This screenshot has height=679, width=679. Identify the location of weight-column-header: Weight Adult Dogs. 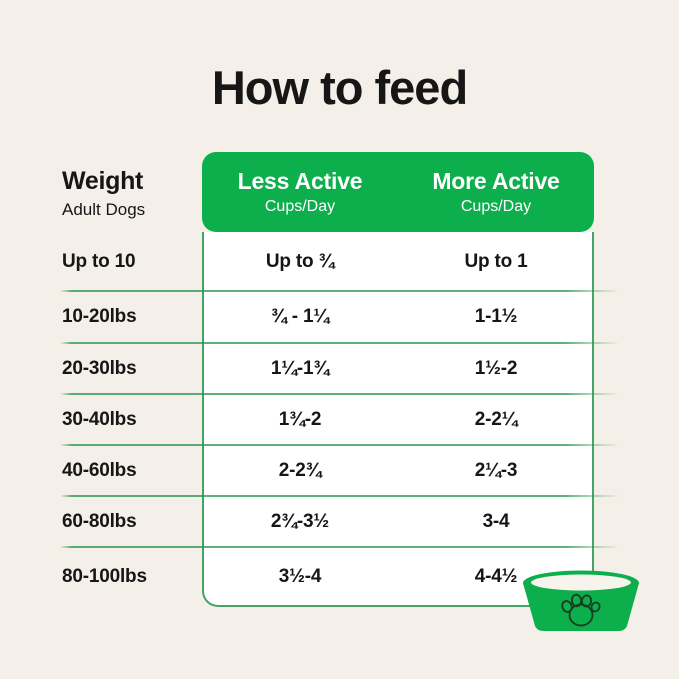
(103, 193).